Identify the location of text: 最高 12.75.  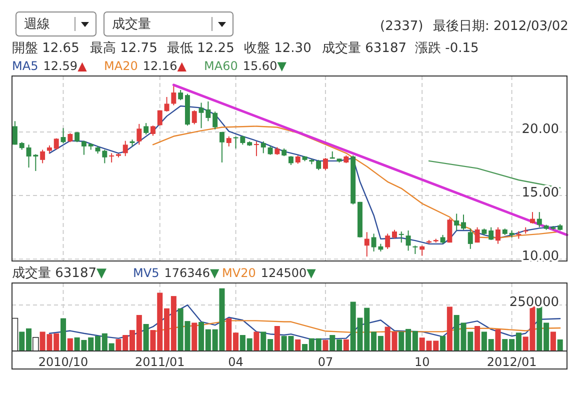
(124, 48).